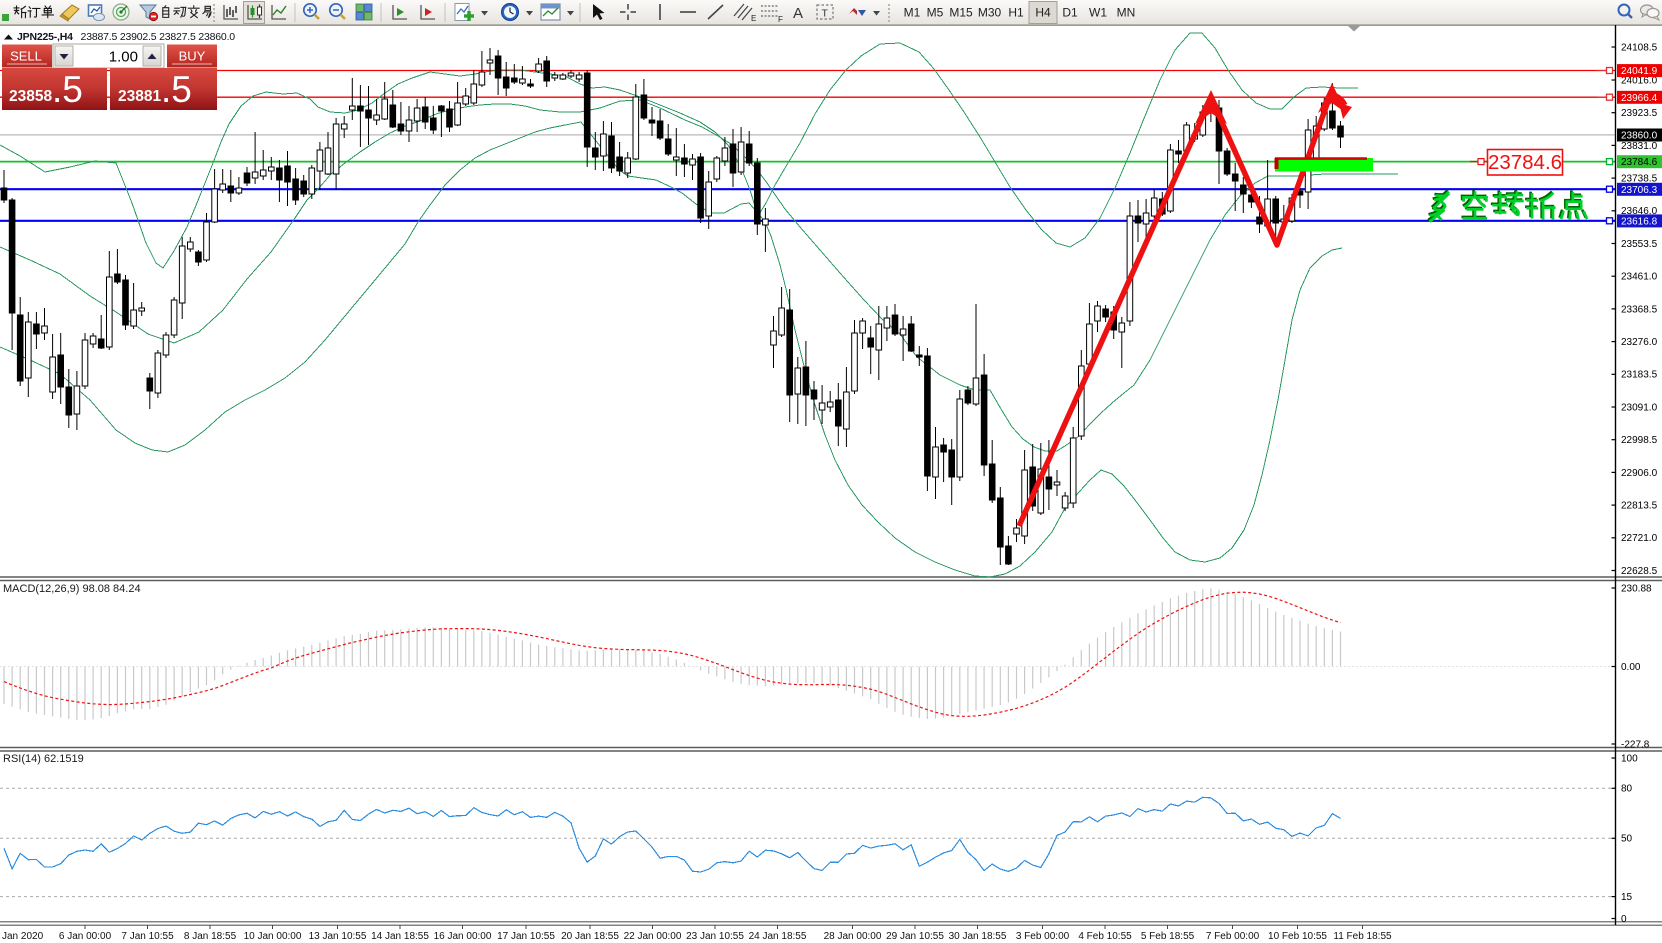 This screenshot has height=943, width=1662. I want to click on svg-text: H1, so click(1016, 13).